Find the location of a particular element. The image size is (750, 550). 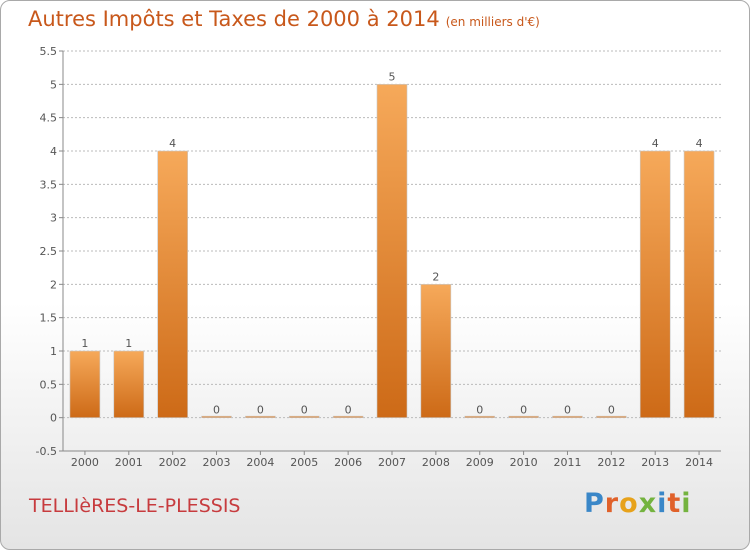

y-tick-label: 0.5 is located at coordinates (49, 384).